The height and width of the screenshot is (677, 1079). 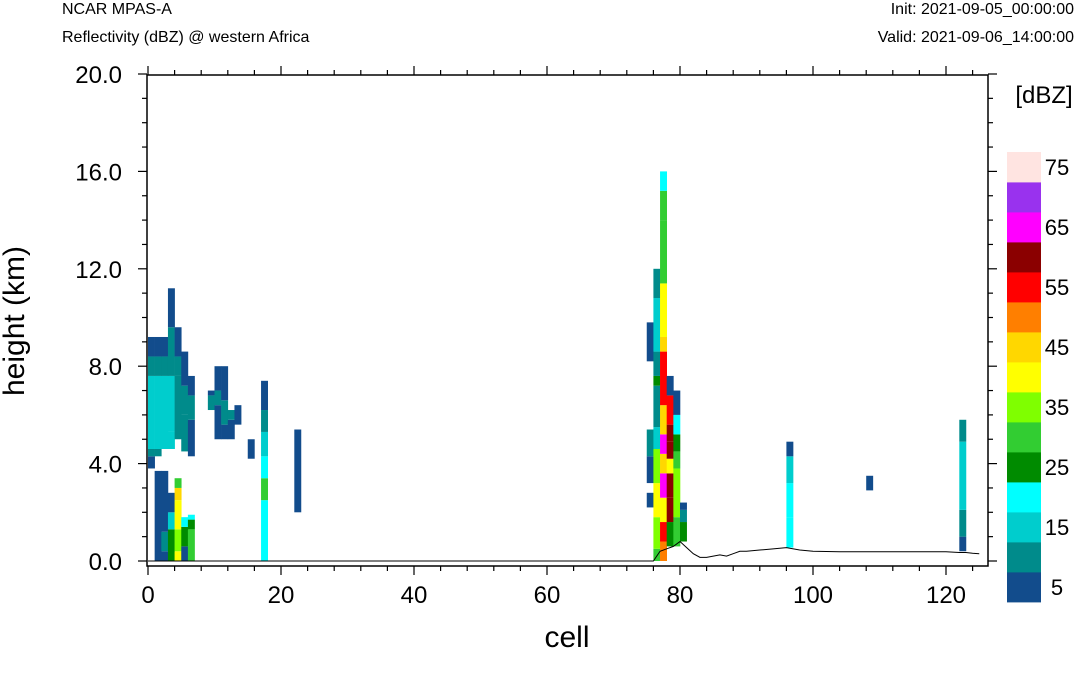 I want to click on field-label: Reflectivity (dBZ) @ western Africa, so click(x=186, y=37).